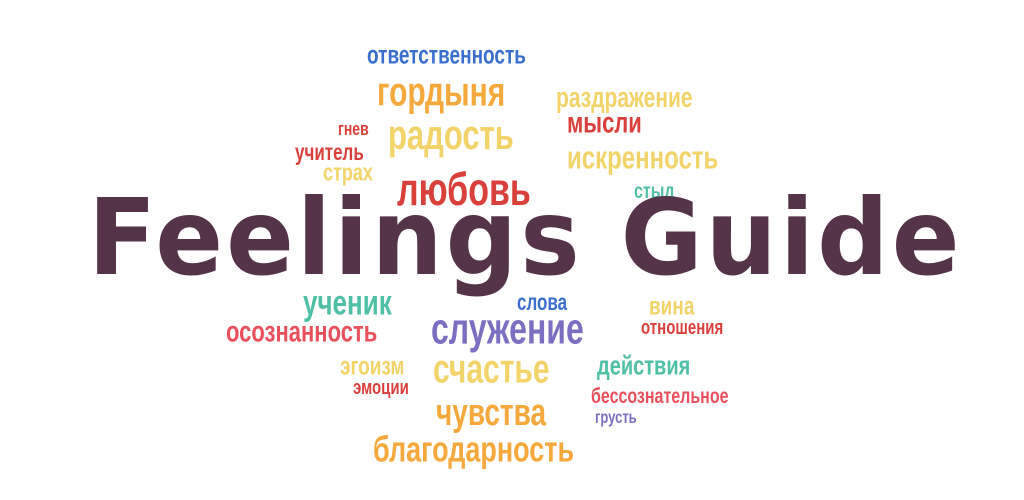 The width and height of the screenshot is (1024, 500). Describe the element at coordinates (491, 412) in the screenshot. I see `word-chuvstva: чувства` at that location.